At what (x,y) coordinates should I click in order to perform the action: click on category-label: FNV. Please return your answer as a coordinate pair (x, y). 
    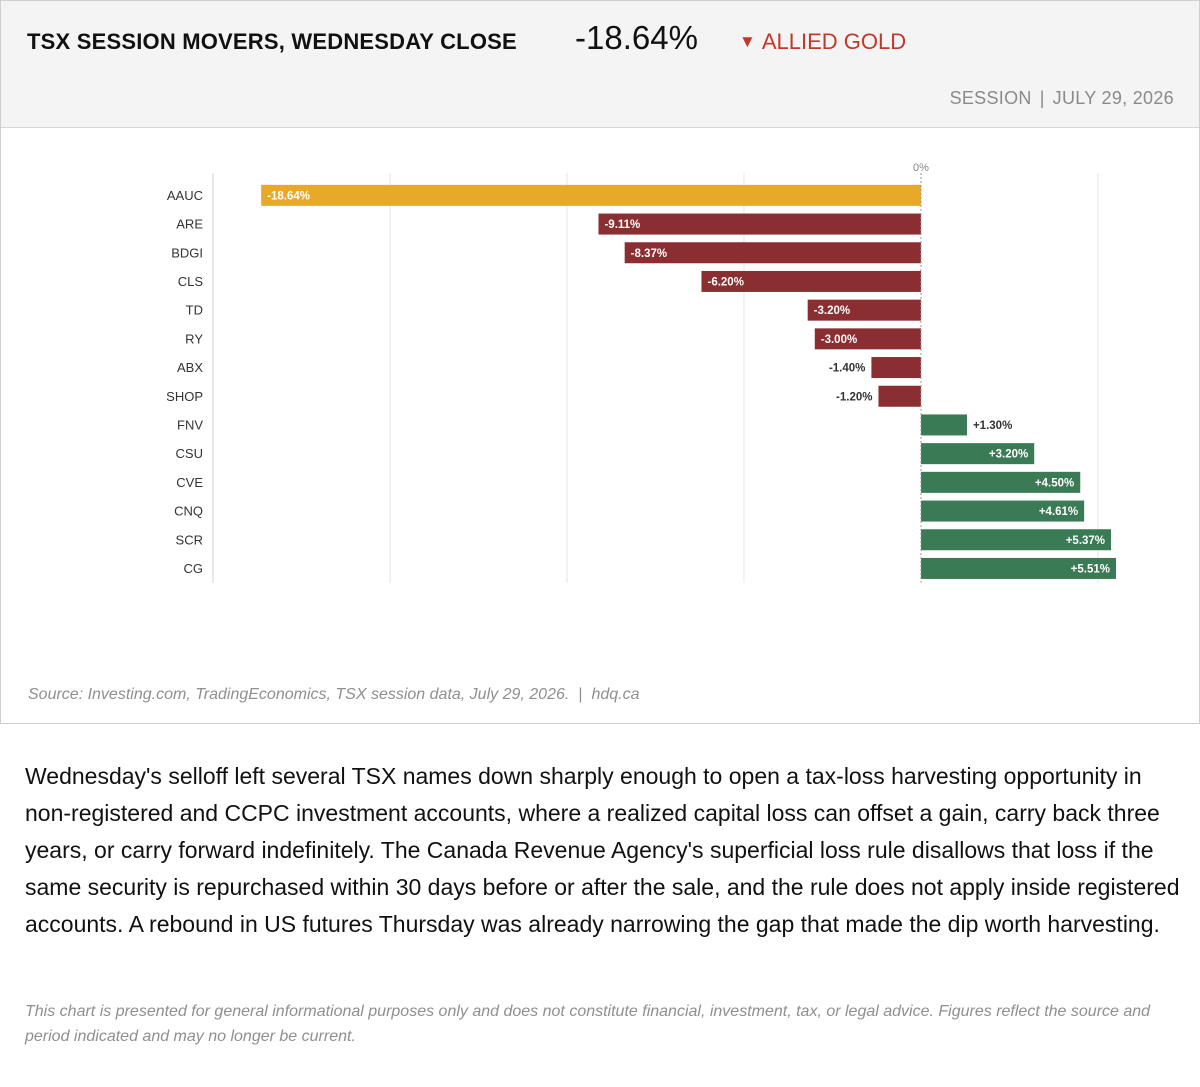
    Looking at the image, I should click on (190, 424).